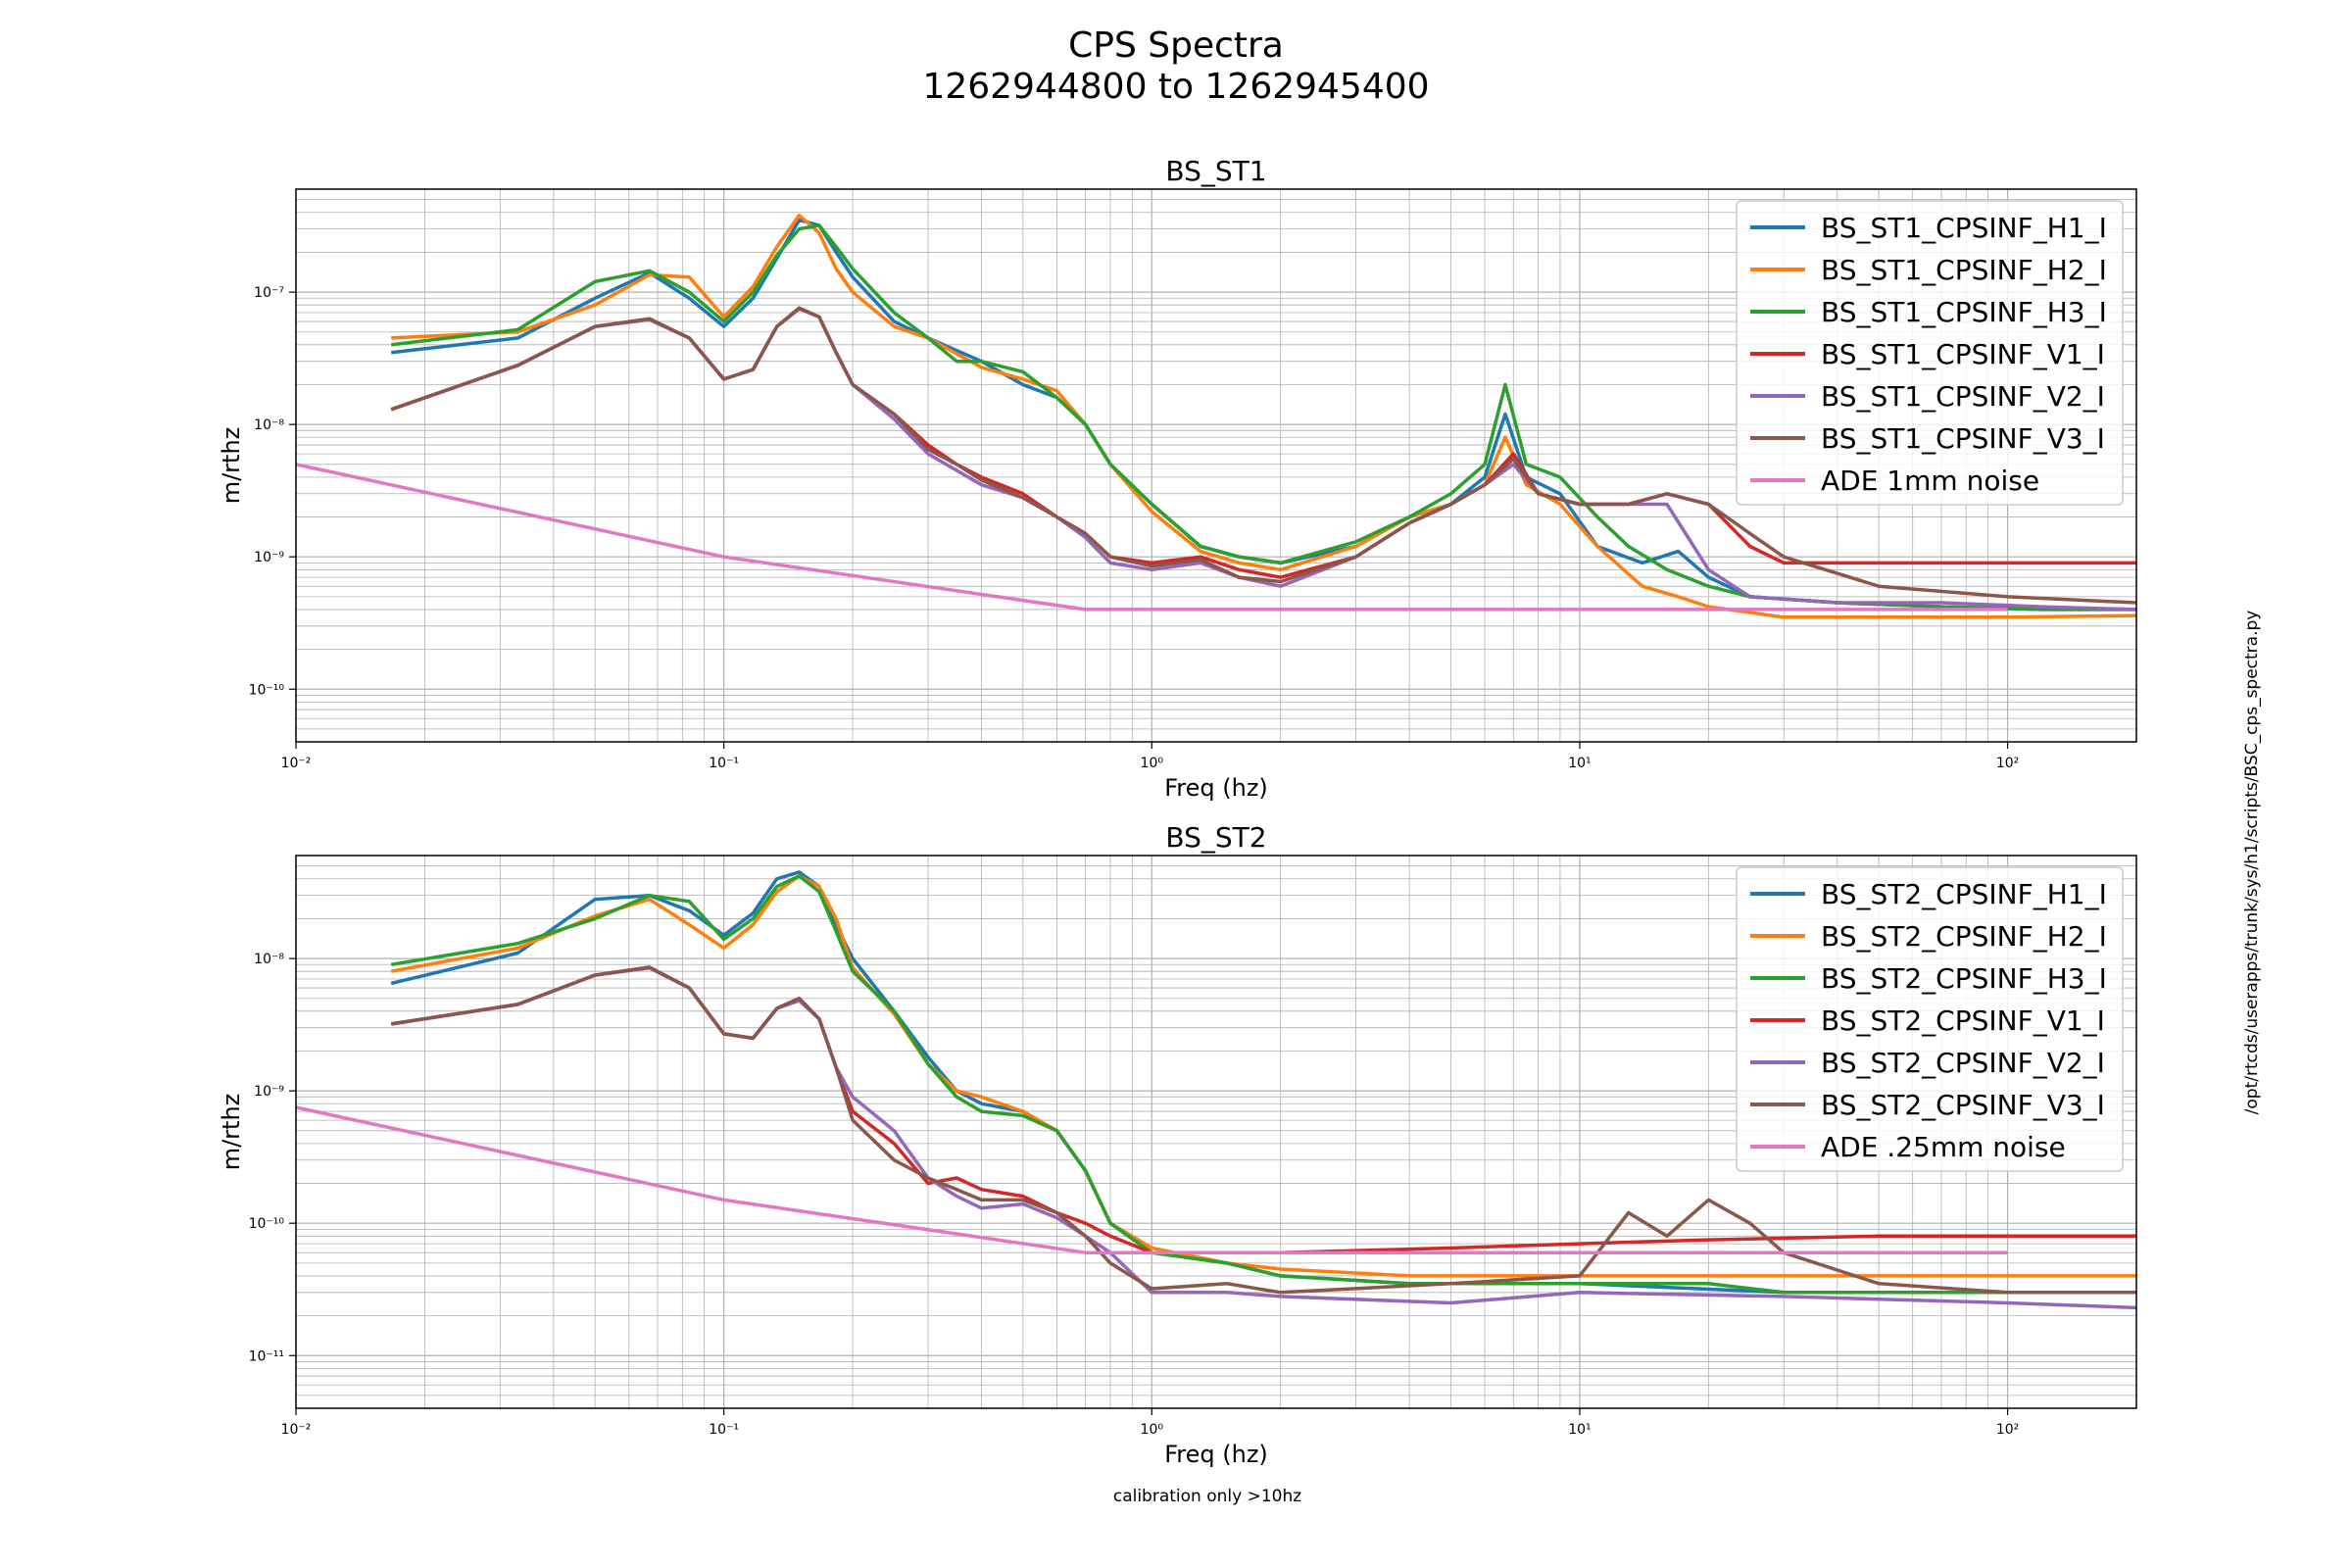 This screenshot has height=1568, width=2352. I want to click on series-line-ade-25mm-noise, so click(1152, 1179).